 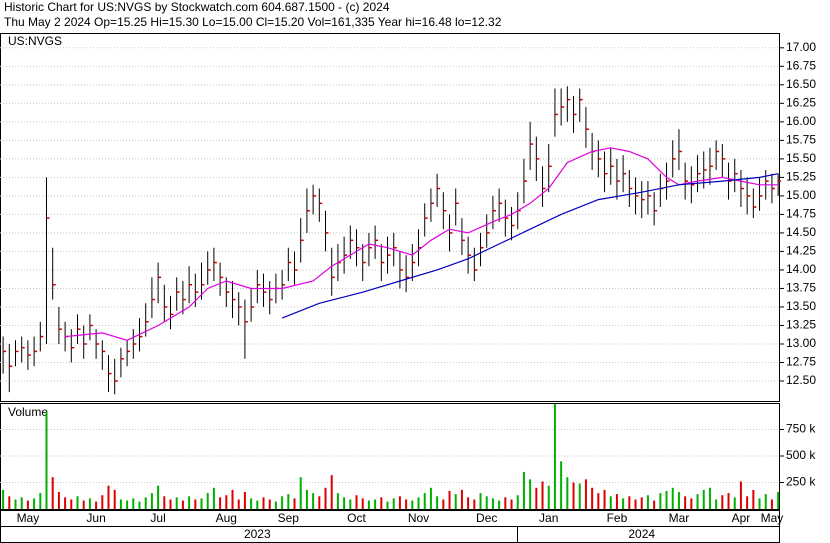 What do you see at coordinates (226, 518) in the screenshot?
I see `x-tick-label: Aug` at bounding box center [226, 518].